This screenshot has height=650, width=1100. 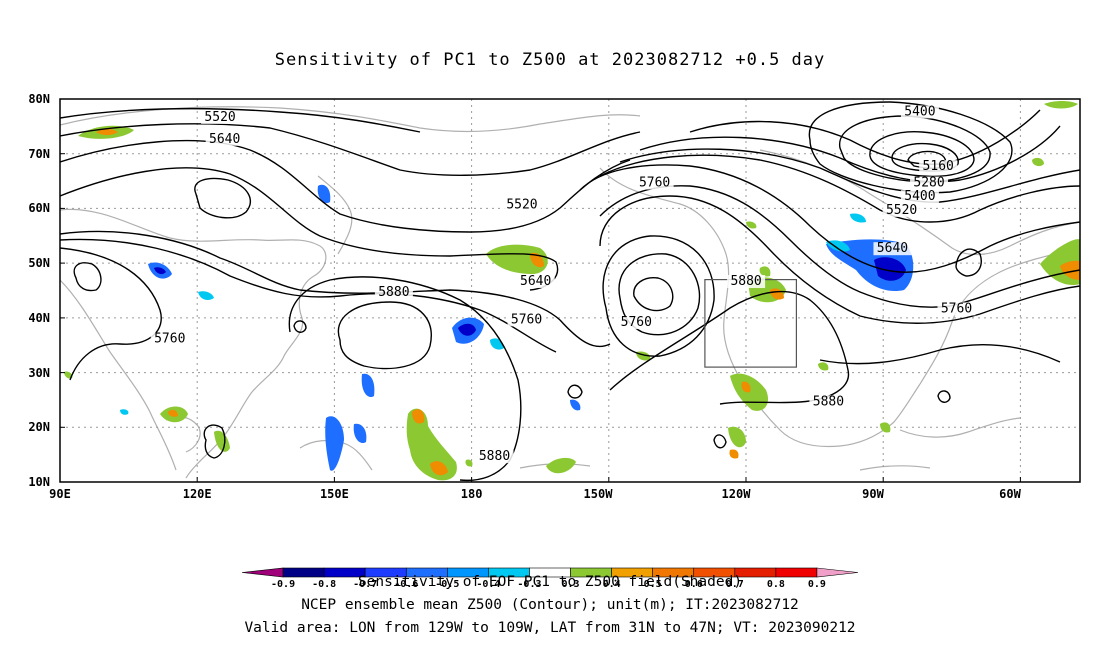 I want to click on lon-label: 120E, so click(x=197, y=494).